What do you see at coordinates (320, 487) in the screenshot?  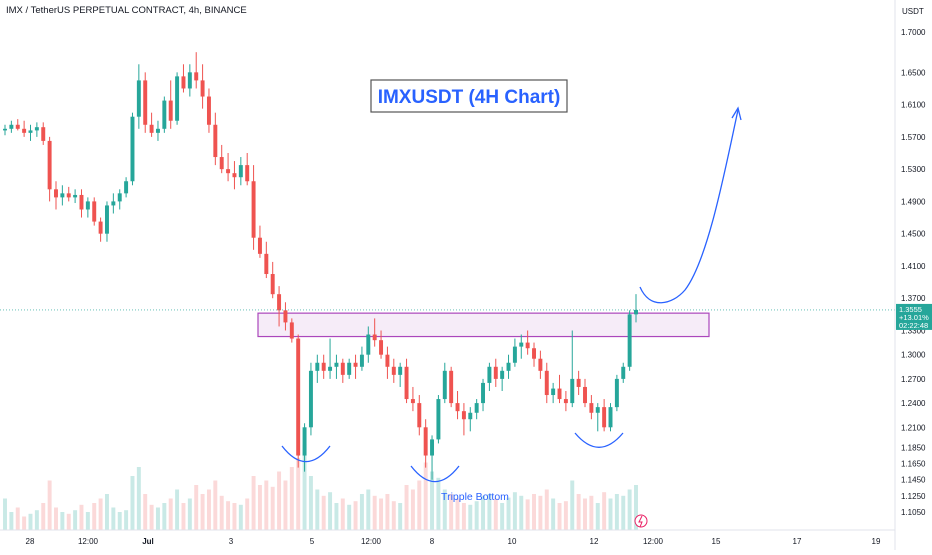 I see `volume-layer` at bounding box center [320, 487].